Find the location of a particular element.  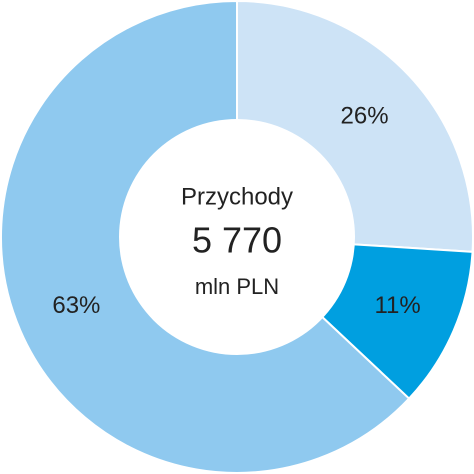

value-label: 26% is located at coordinates (365, 116).